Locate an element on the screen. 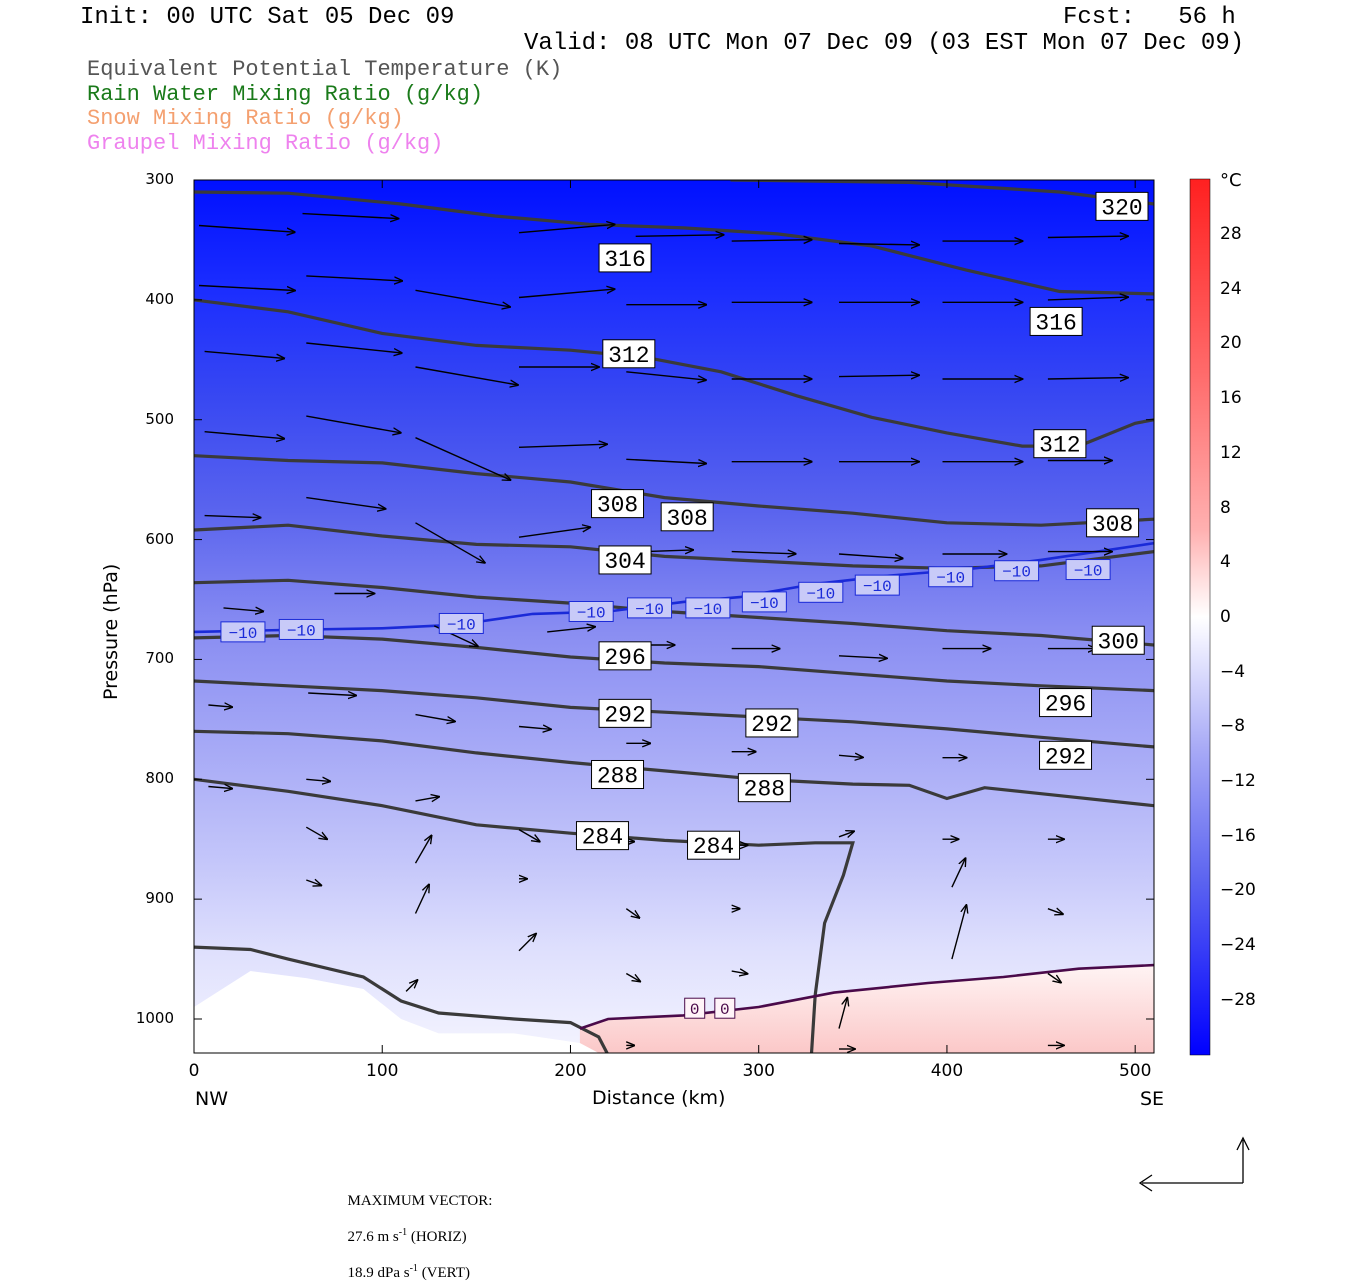 Image resolution: width=1350 pixels, height=1282 pixels. colorbar-tick-label: 28 is located at coordinates (1231, 234).